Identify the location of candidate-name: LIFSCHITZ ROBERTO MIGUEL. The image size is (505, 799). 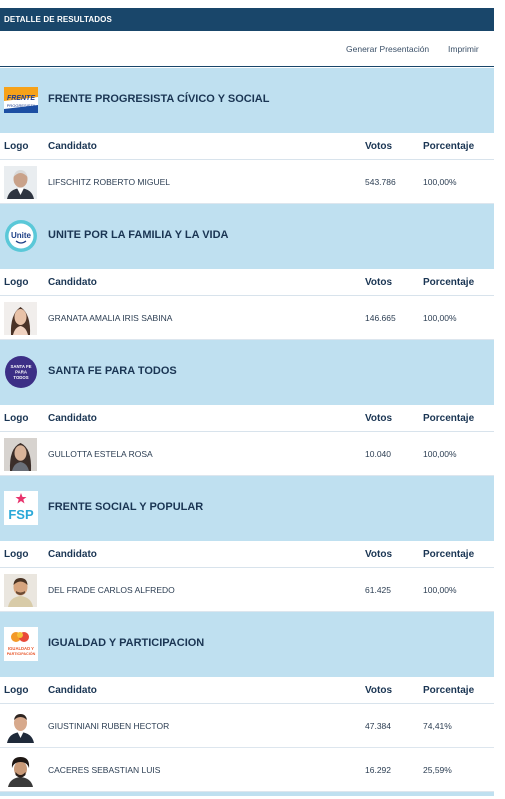
(109, 182).